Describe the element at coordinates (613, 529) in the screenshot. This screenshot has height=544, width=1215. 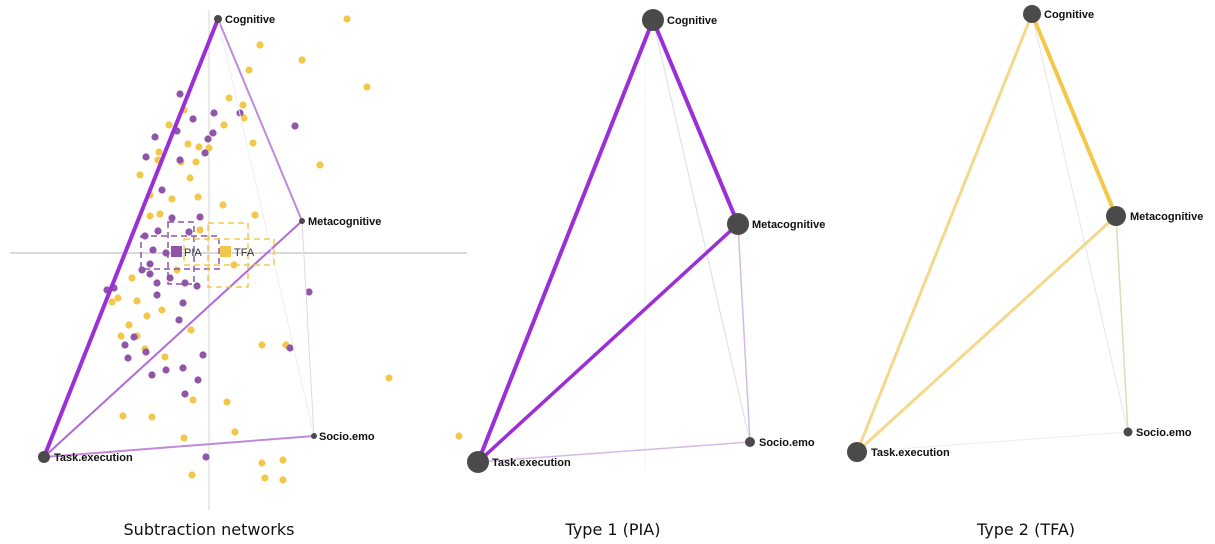
I see `caption-type1: Type 1 (PIA)` at that location.